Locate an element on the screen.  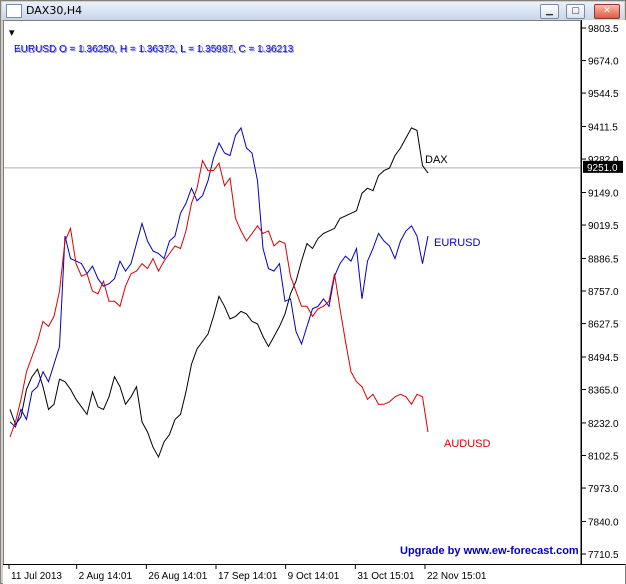
series-label-eurusd: EURUSD is located at coordinates (457, 243).